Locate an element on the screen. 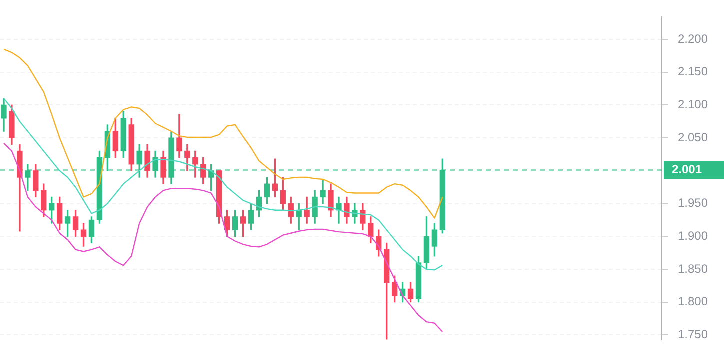  y-tick-label: 1.800 is located at coordinates (693, 301).